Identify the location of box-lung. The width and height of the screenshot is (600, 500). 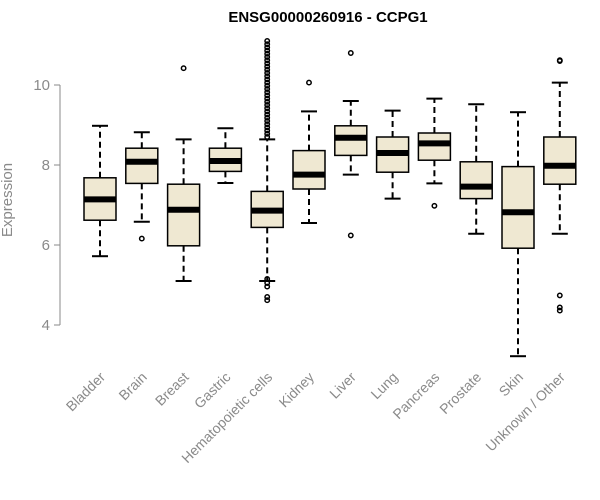
(392, 154).